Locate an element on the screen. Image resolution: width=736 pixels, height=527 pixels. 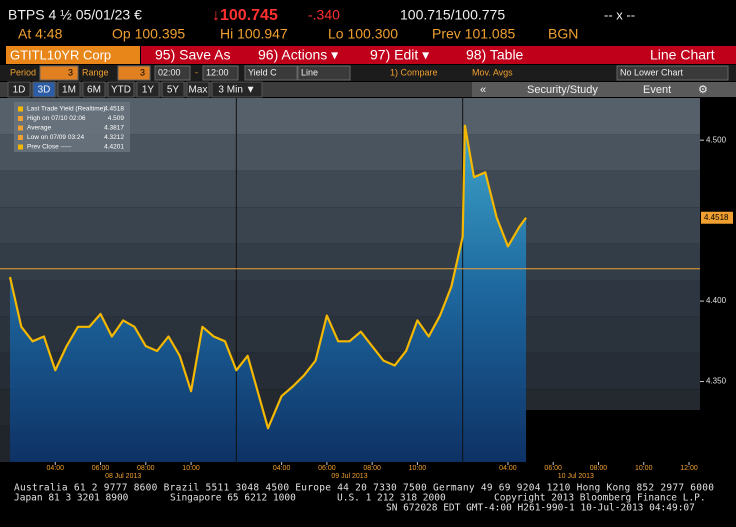
range-tab-label: 1Y is located at coordinates (148, 90).